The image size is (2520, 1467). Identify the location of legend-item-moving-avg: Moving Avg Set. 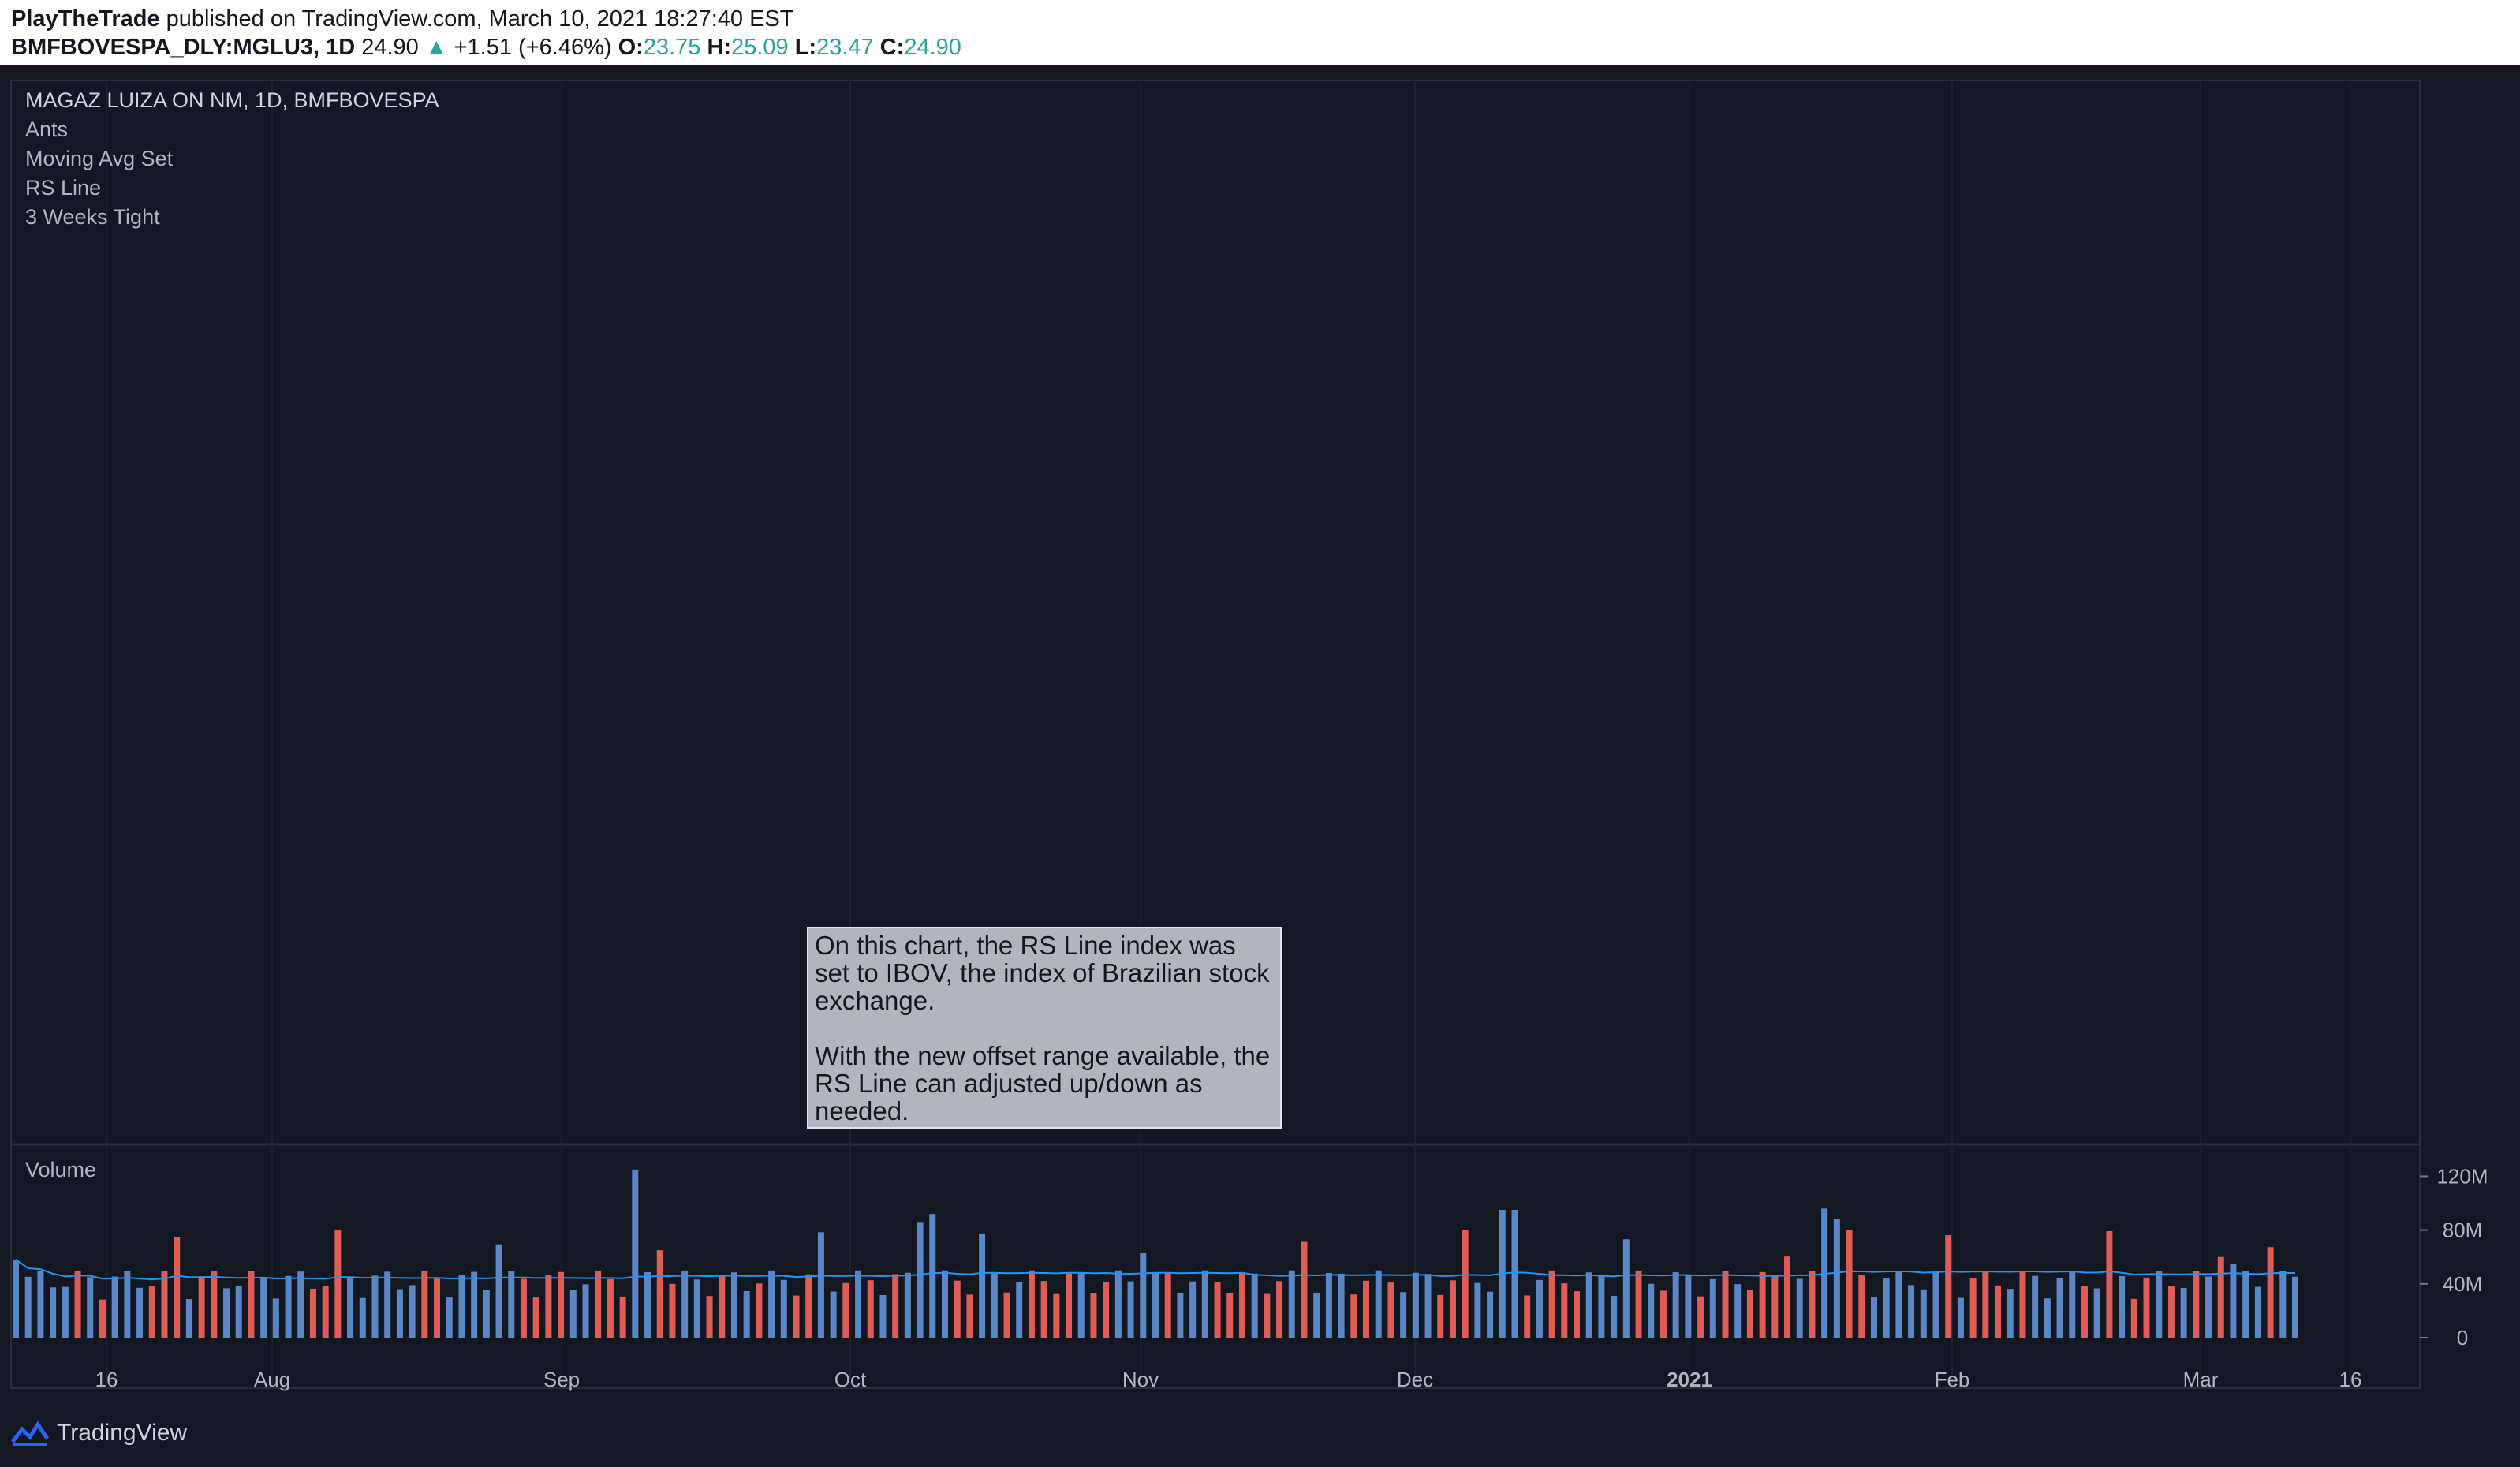
(99, 158).